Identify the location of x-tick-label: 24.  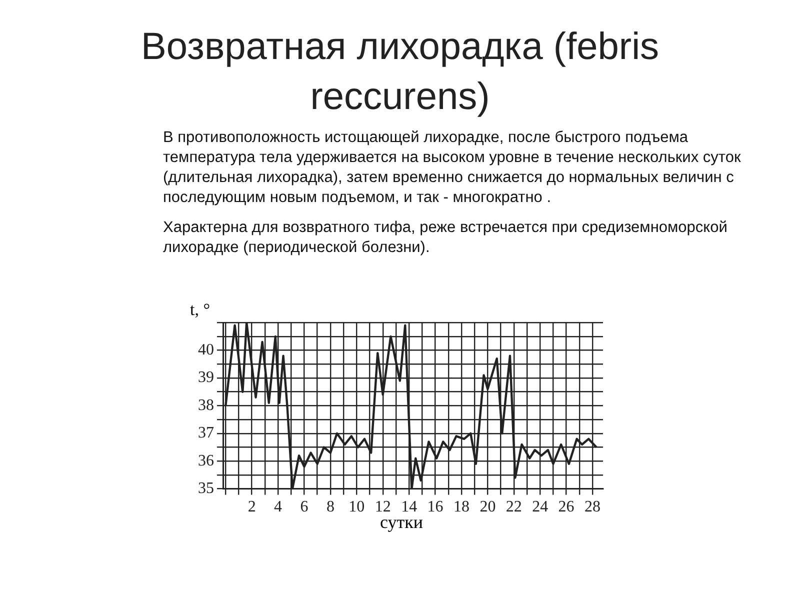
(540, 507).